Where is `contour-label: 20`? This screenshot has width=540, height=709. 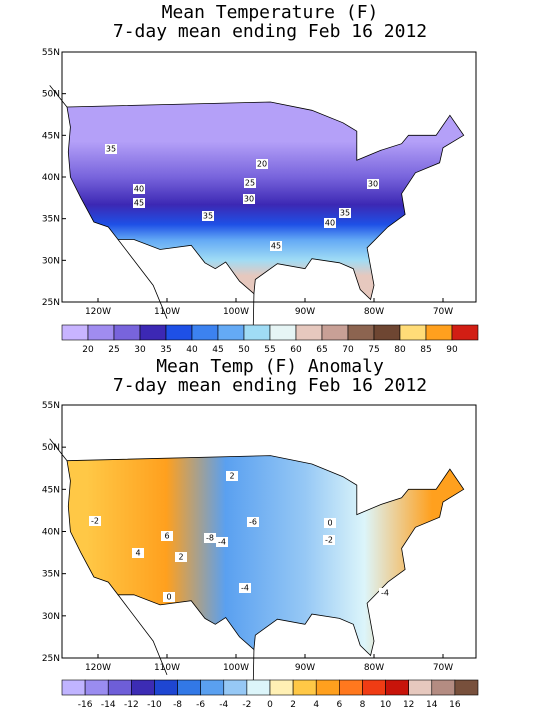 contour-label: 20 is located at coordinates (262, 164).